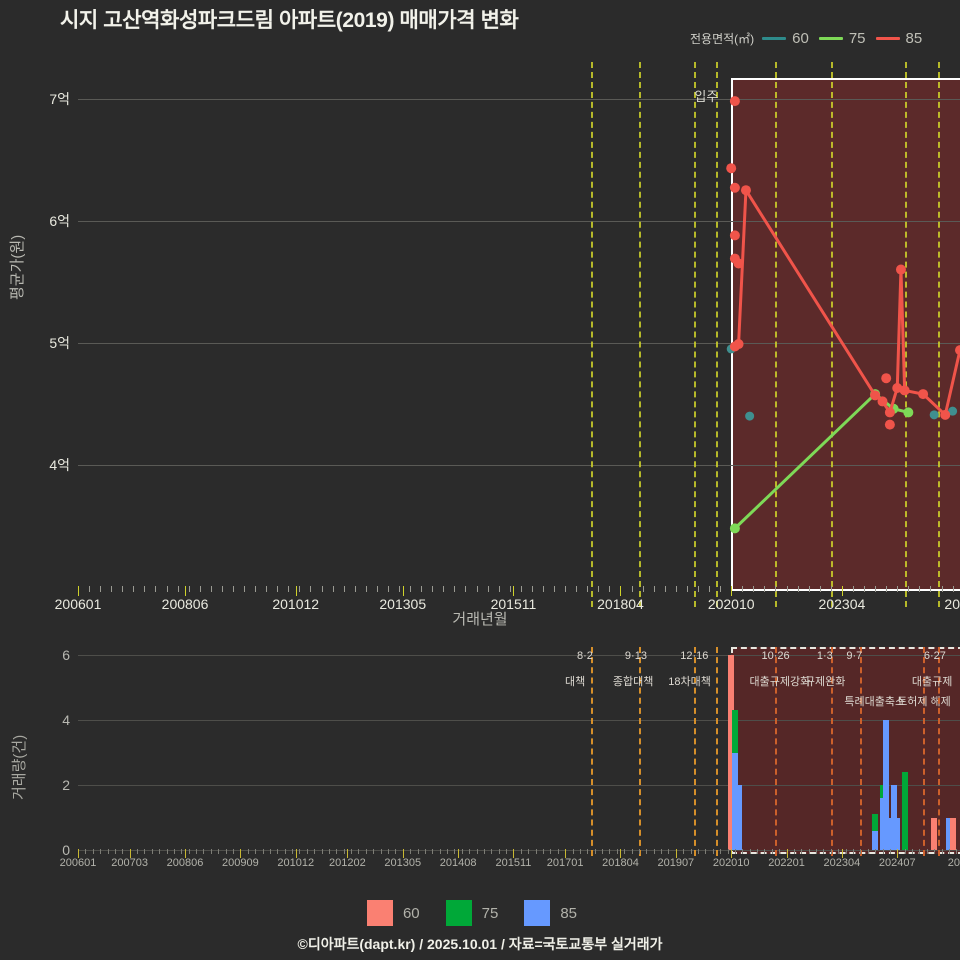  What do you see at coordinates (17, 267) in the screenshot?
I see `price-y-axis-title: 평균가(원)` at bounding box center [17, 267].